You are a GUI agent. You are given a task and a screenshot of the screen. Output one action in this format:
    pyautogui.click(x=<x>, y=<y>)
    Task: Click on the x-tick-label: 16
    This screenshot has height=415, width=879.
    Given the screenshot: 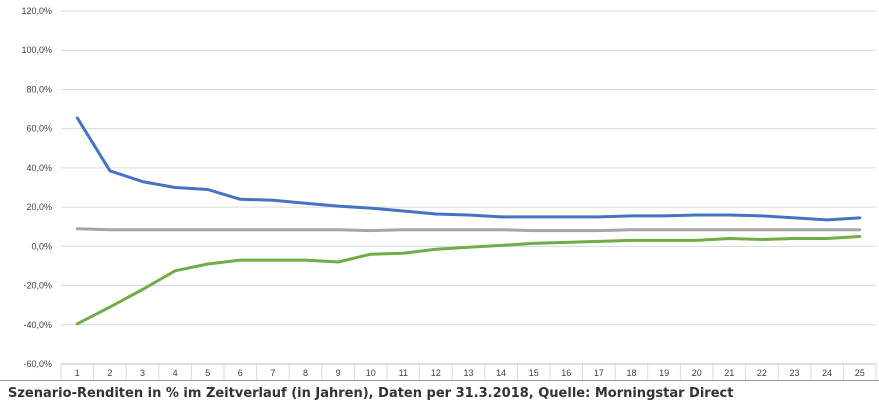 What is the action you would take?
    pyautogui.click(x=566, y=373)
    